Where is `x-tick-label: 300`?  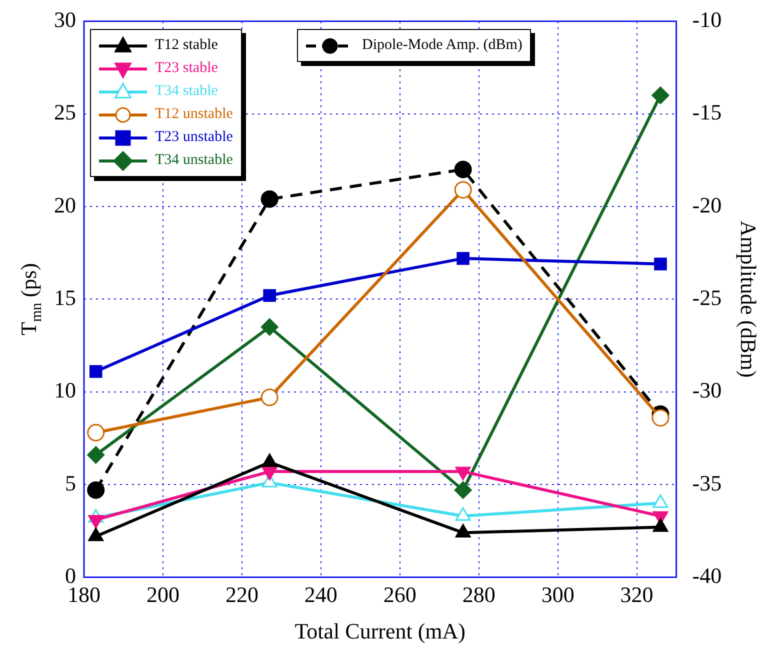 x-tick-label: 300 is located at coordinates (557, 595).